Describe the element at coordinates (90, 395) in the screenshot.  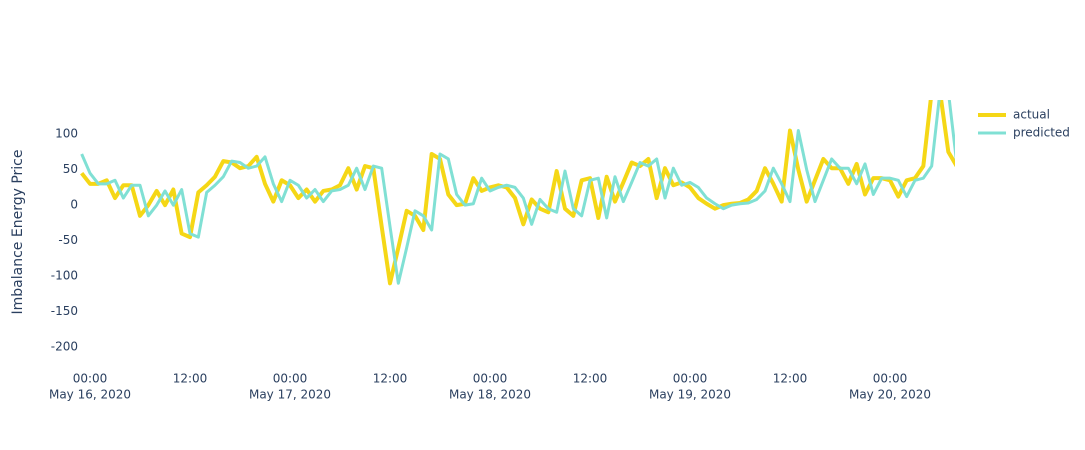
I see `x-tick-date: May 16, 2020` at that location.